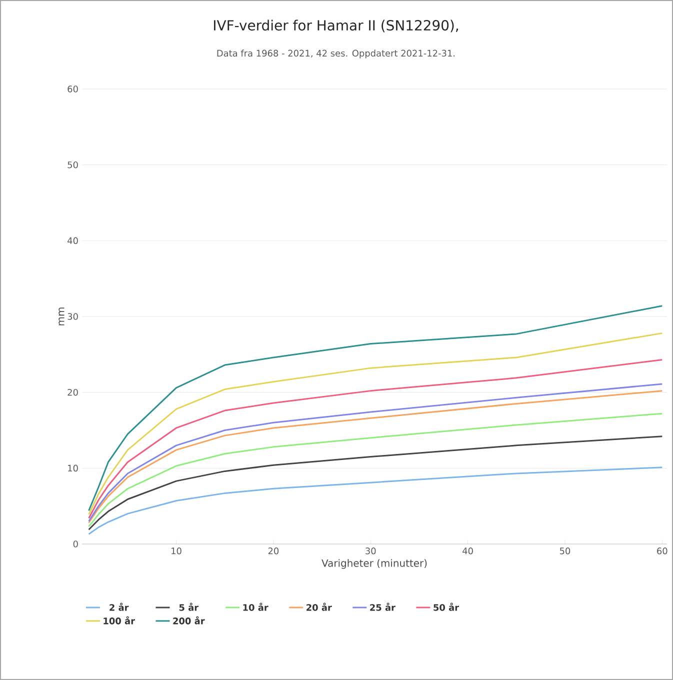 The height and width of the screenshot is (680, 673). What do you see at coordinates (383, 606) in the screenshot?
I see `legend-label: 25 år` at bounding box center [383, 606].